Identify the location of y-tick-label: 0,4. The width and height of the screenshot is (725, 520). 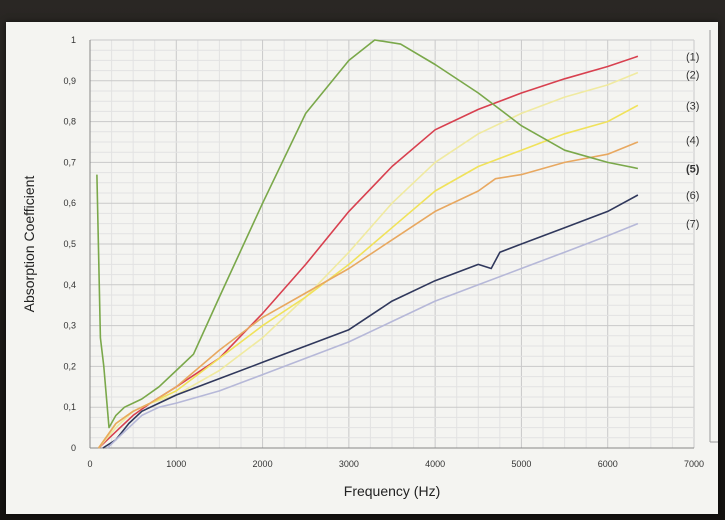
(69, 285).